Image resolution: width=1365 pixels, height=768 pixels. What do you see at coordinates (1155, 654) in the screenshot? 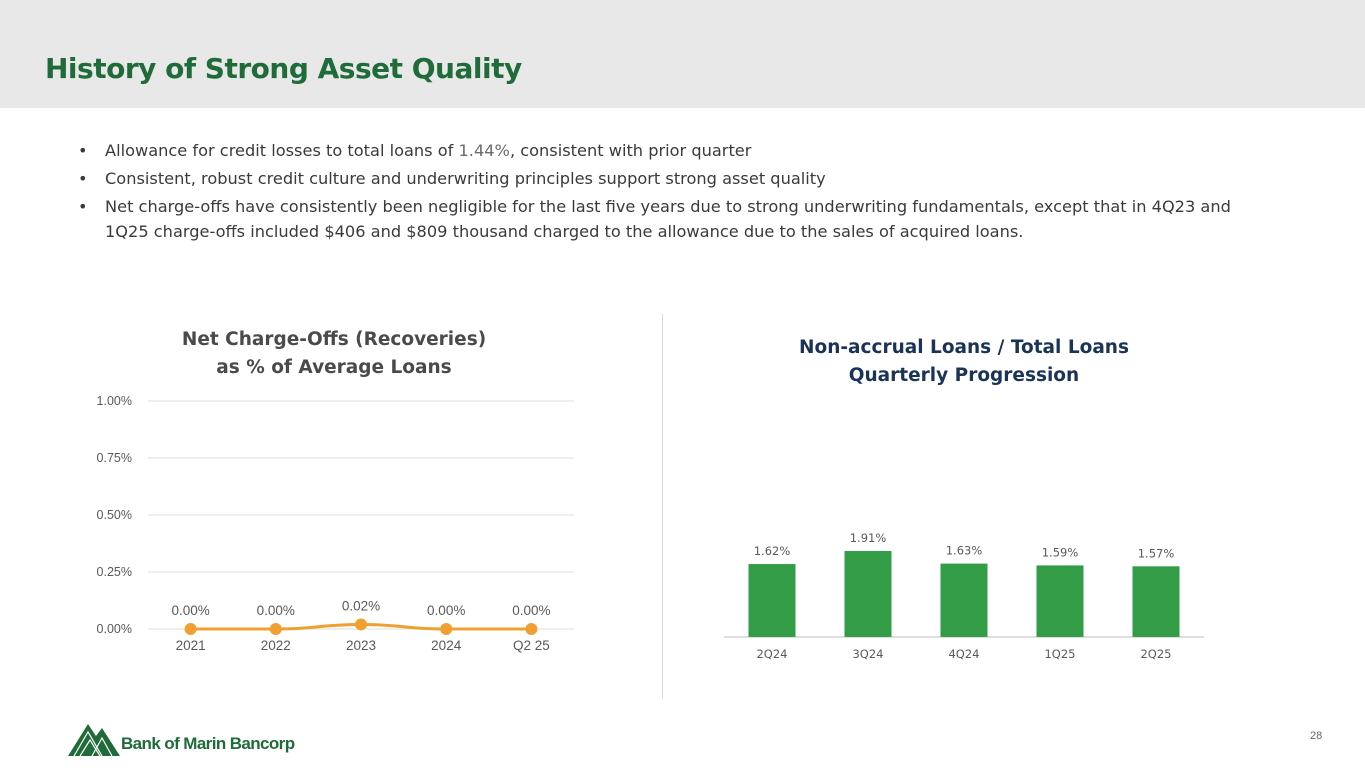
I see `x-tick-label: 2Q25` at bounding box center [1155, 654].